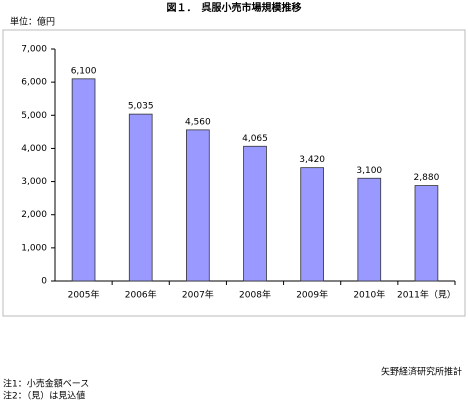  What do you see at coordinates (255, 139) in the screenshot?
I see `value-label: 4,065` at bounding box center [255, 139].